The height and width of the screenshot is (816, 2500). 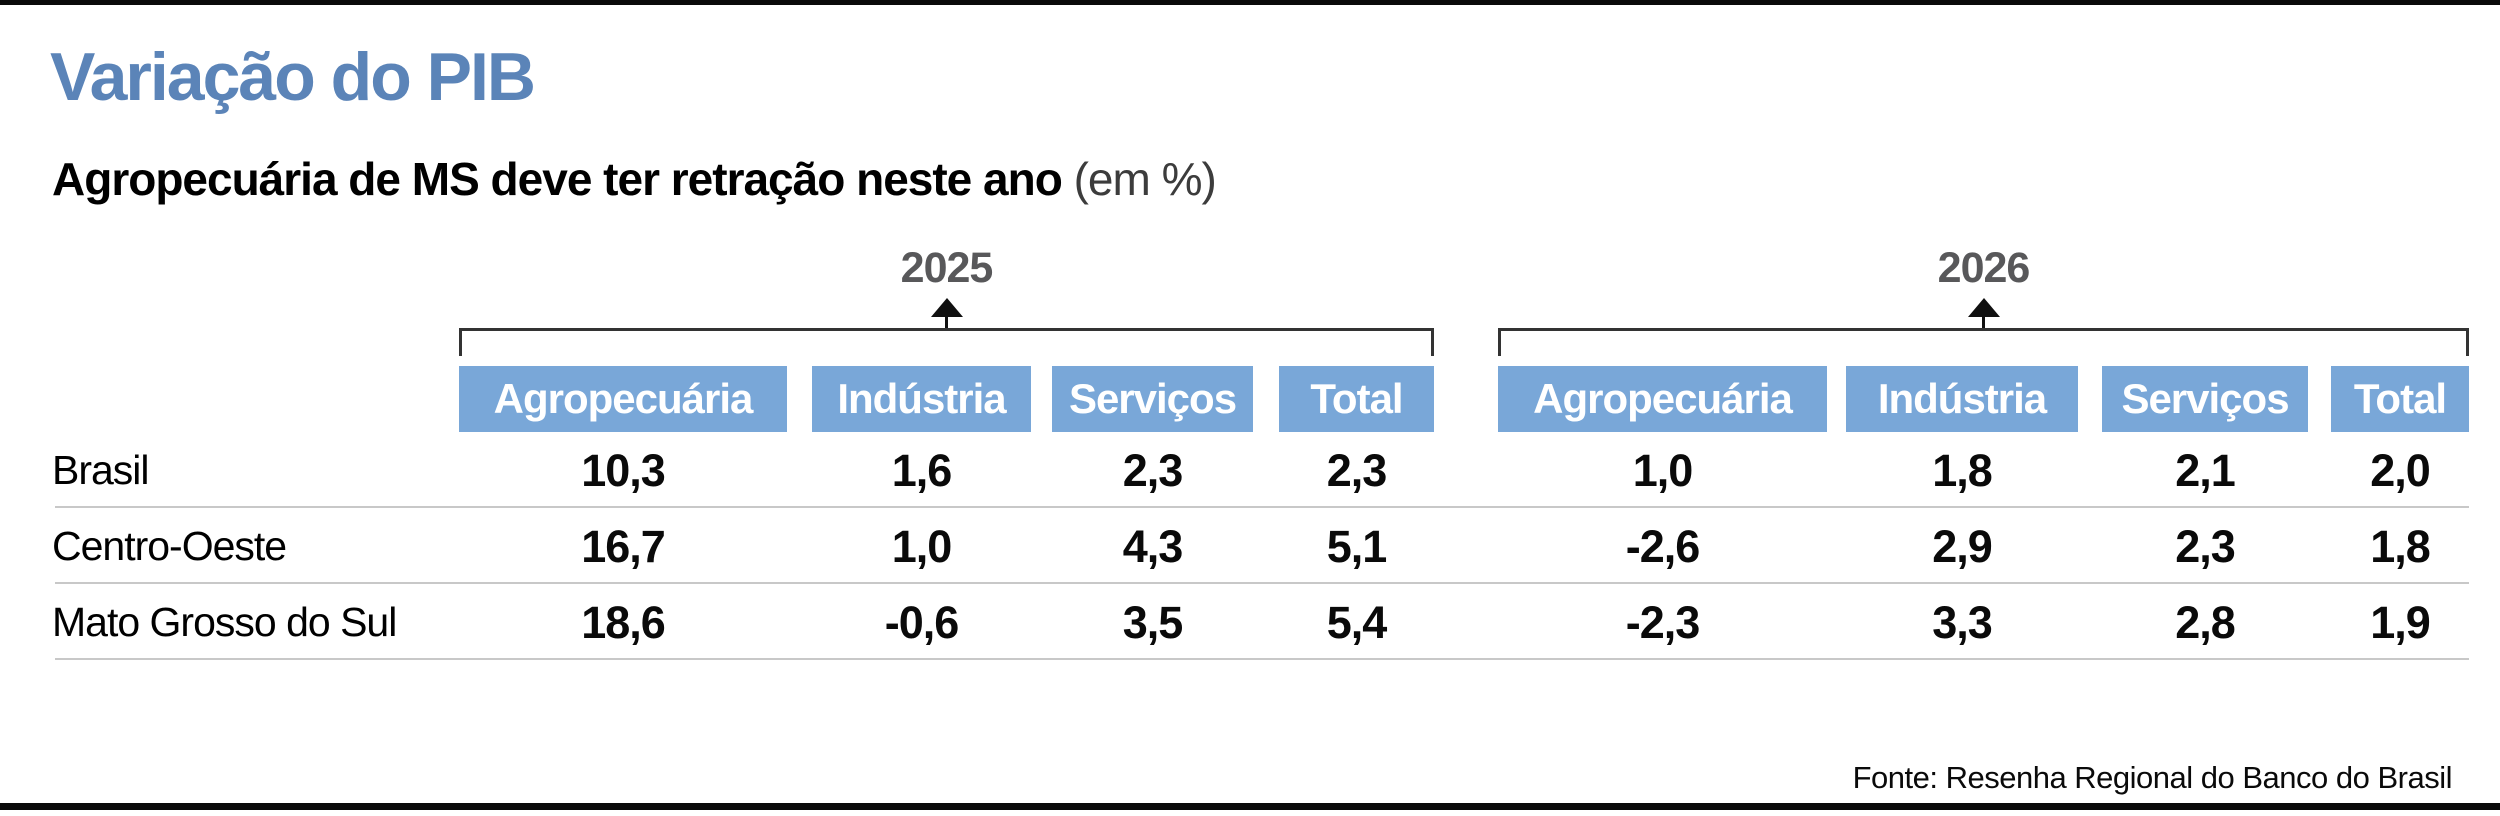 What do you see at coordinates (1250, 806) in the screenshot?
I see `bottom-rule` at bounding box center [1250, 806].